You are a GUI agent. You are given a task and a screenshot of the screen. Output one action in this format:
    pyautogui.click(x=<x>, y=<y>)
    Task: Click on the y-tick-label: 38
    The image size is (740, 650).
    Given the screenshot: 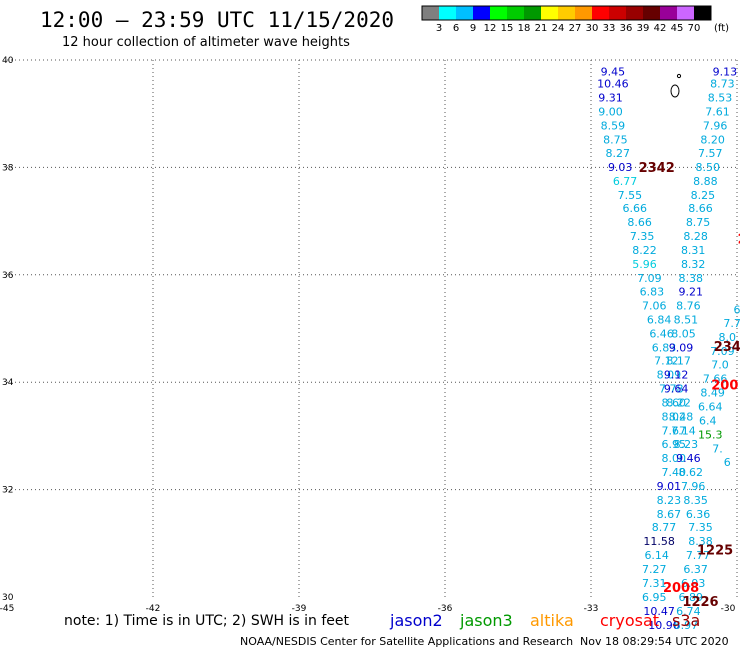 What is the action you would take?
    pyautogui.click(x=8, y=168)
    